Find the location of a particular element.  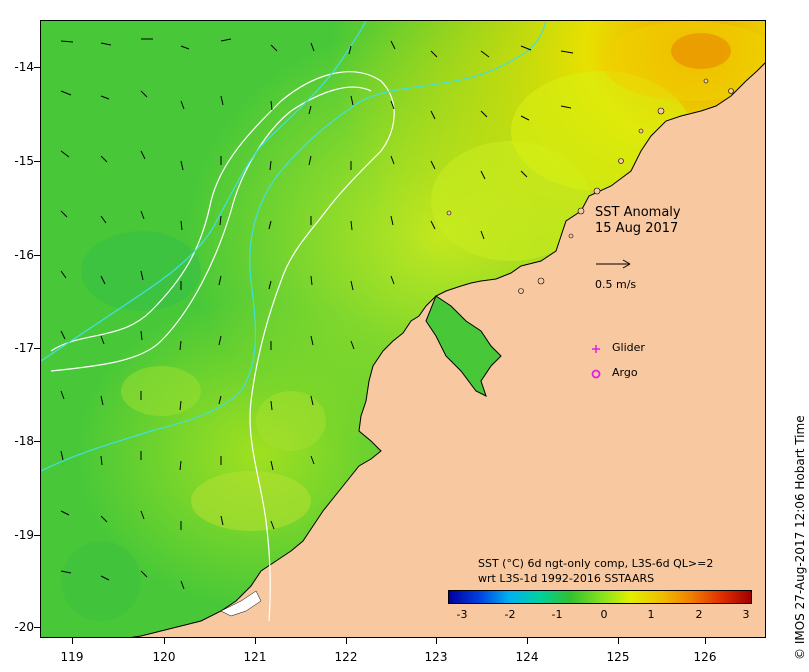

legend-argo-label: Argo is located at coordinates (625, 372).